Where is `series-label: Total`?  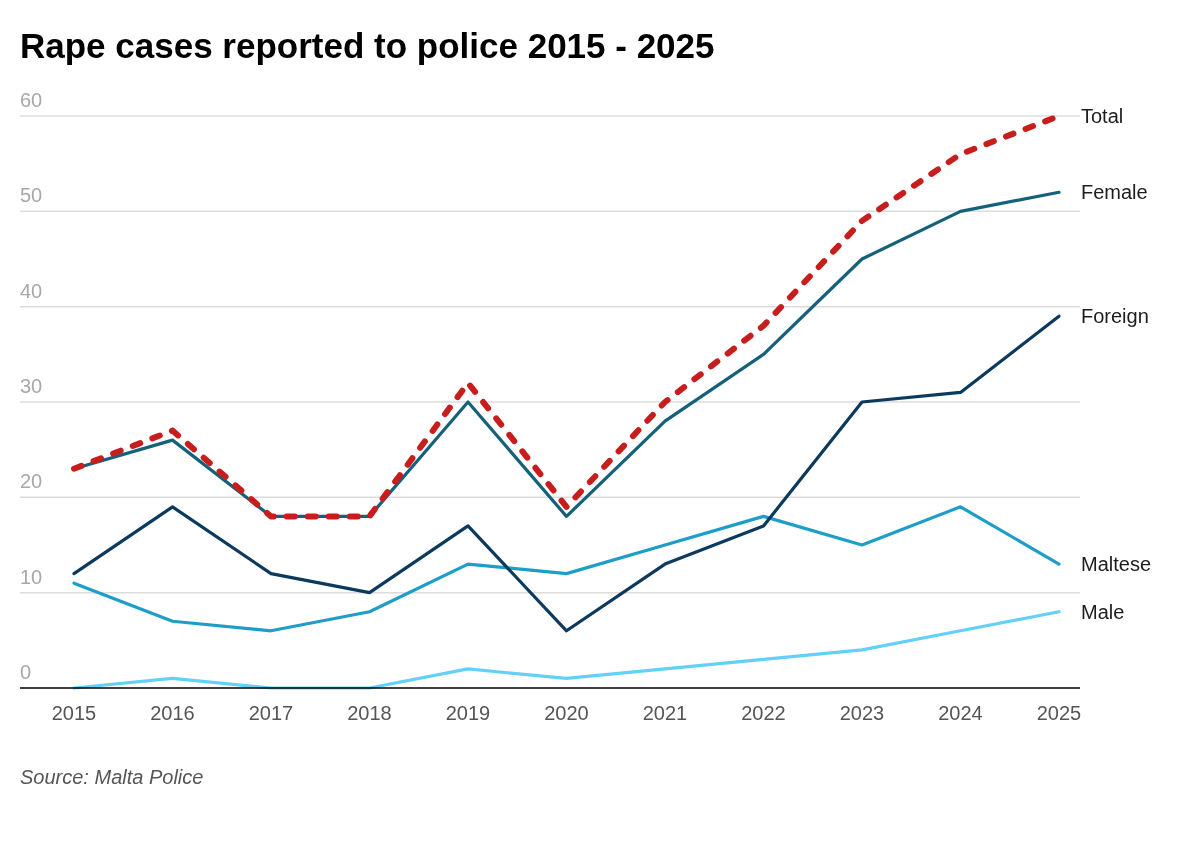 series-label: Total is located at coordinates (1102, 116).